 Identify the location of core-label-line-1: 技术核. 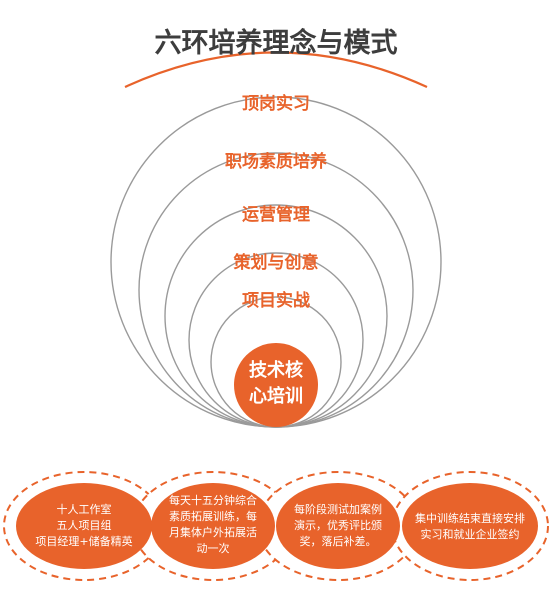
(276, 370).